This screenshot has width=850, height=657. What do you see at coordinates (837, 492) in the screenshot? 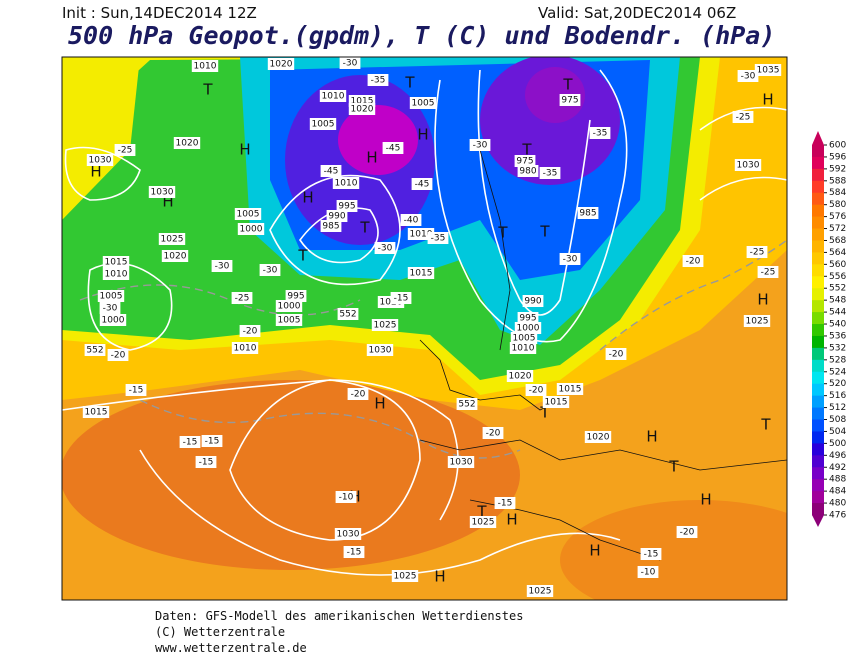
I see `colorbar-label: 484` at bounding box center [837, 492].